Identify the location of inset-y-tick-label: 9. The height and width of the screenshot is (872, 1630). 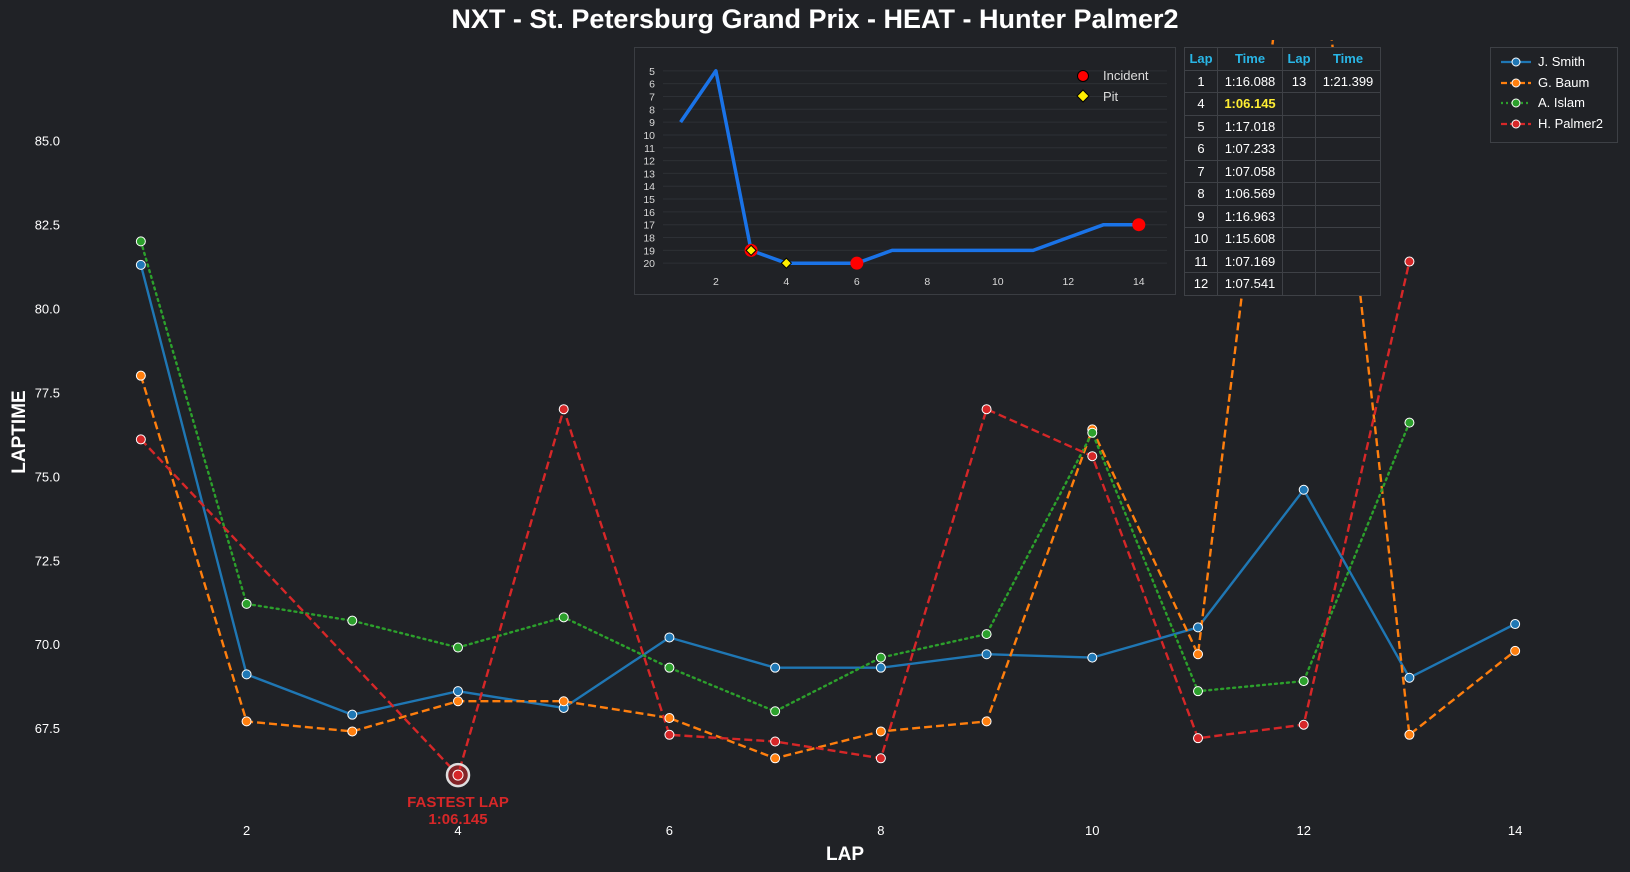
(652, 123).